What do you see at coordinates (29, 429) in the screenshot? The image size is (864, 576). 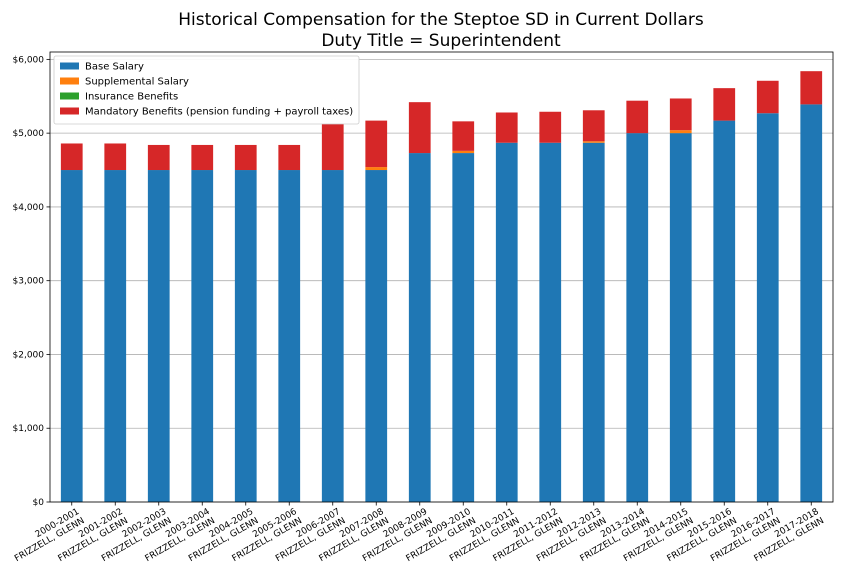 I see `y-tick-label: $1,000` at bounding box center [29, 429].